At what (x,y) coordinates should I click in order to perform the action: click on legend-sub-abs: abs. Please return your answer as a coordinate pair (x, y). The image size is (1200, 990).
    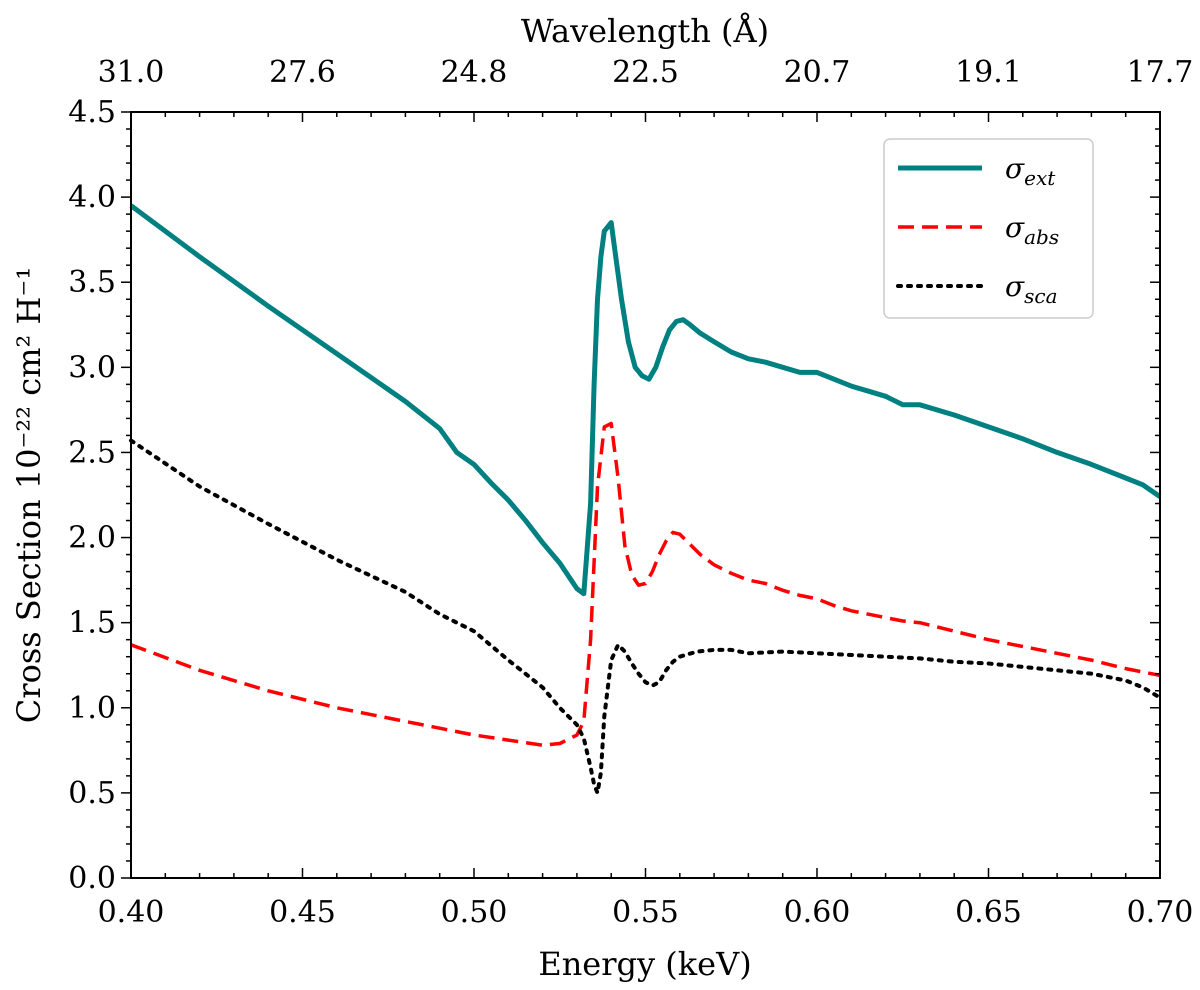
    Looking at the image, I should click on (1041, 237).